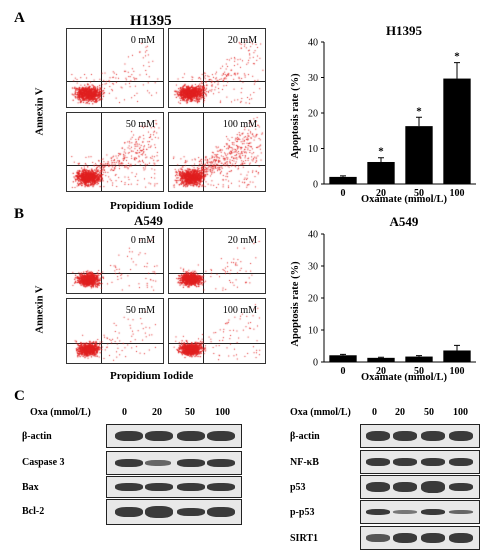  I want to click on oxa-header-left: Oxa (mmol/L), so click(60, 412).